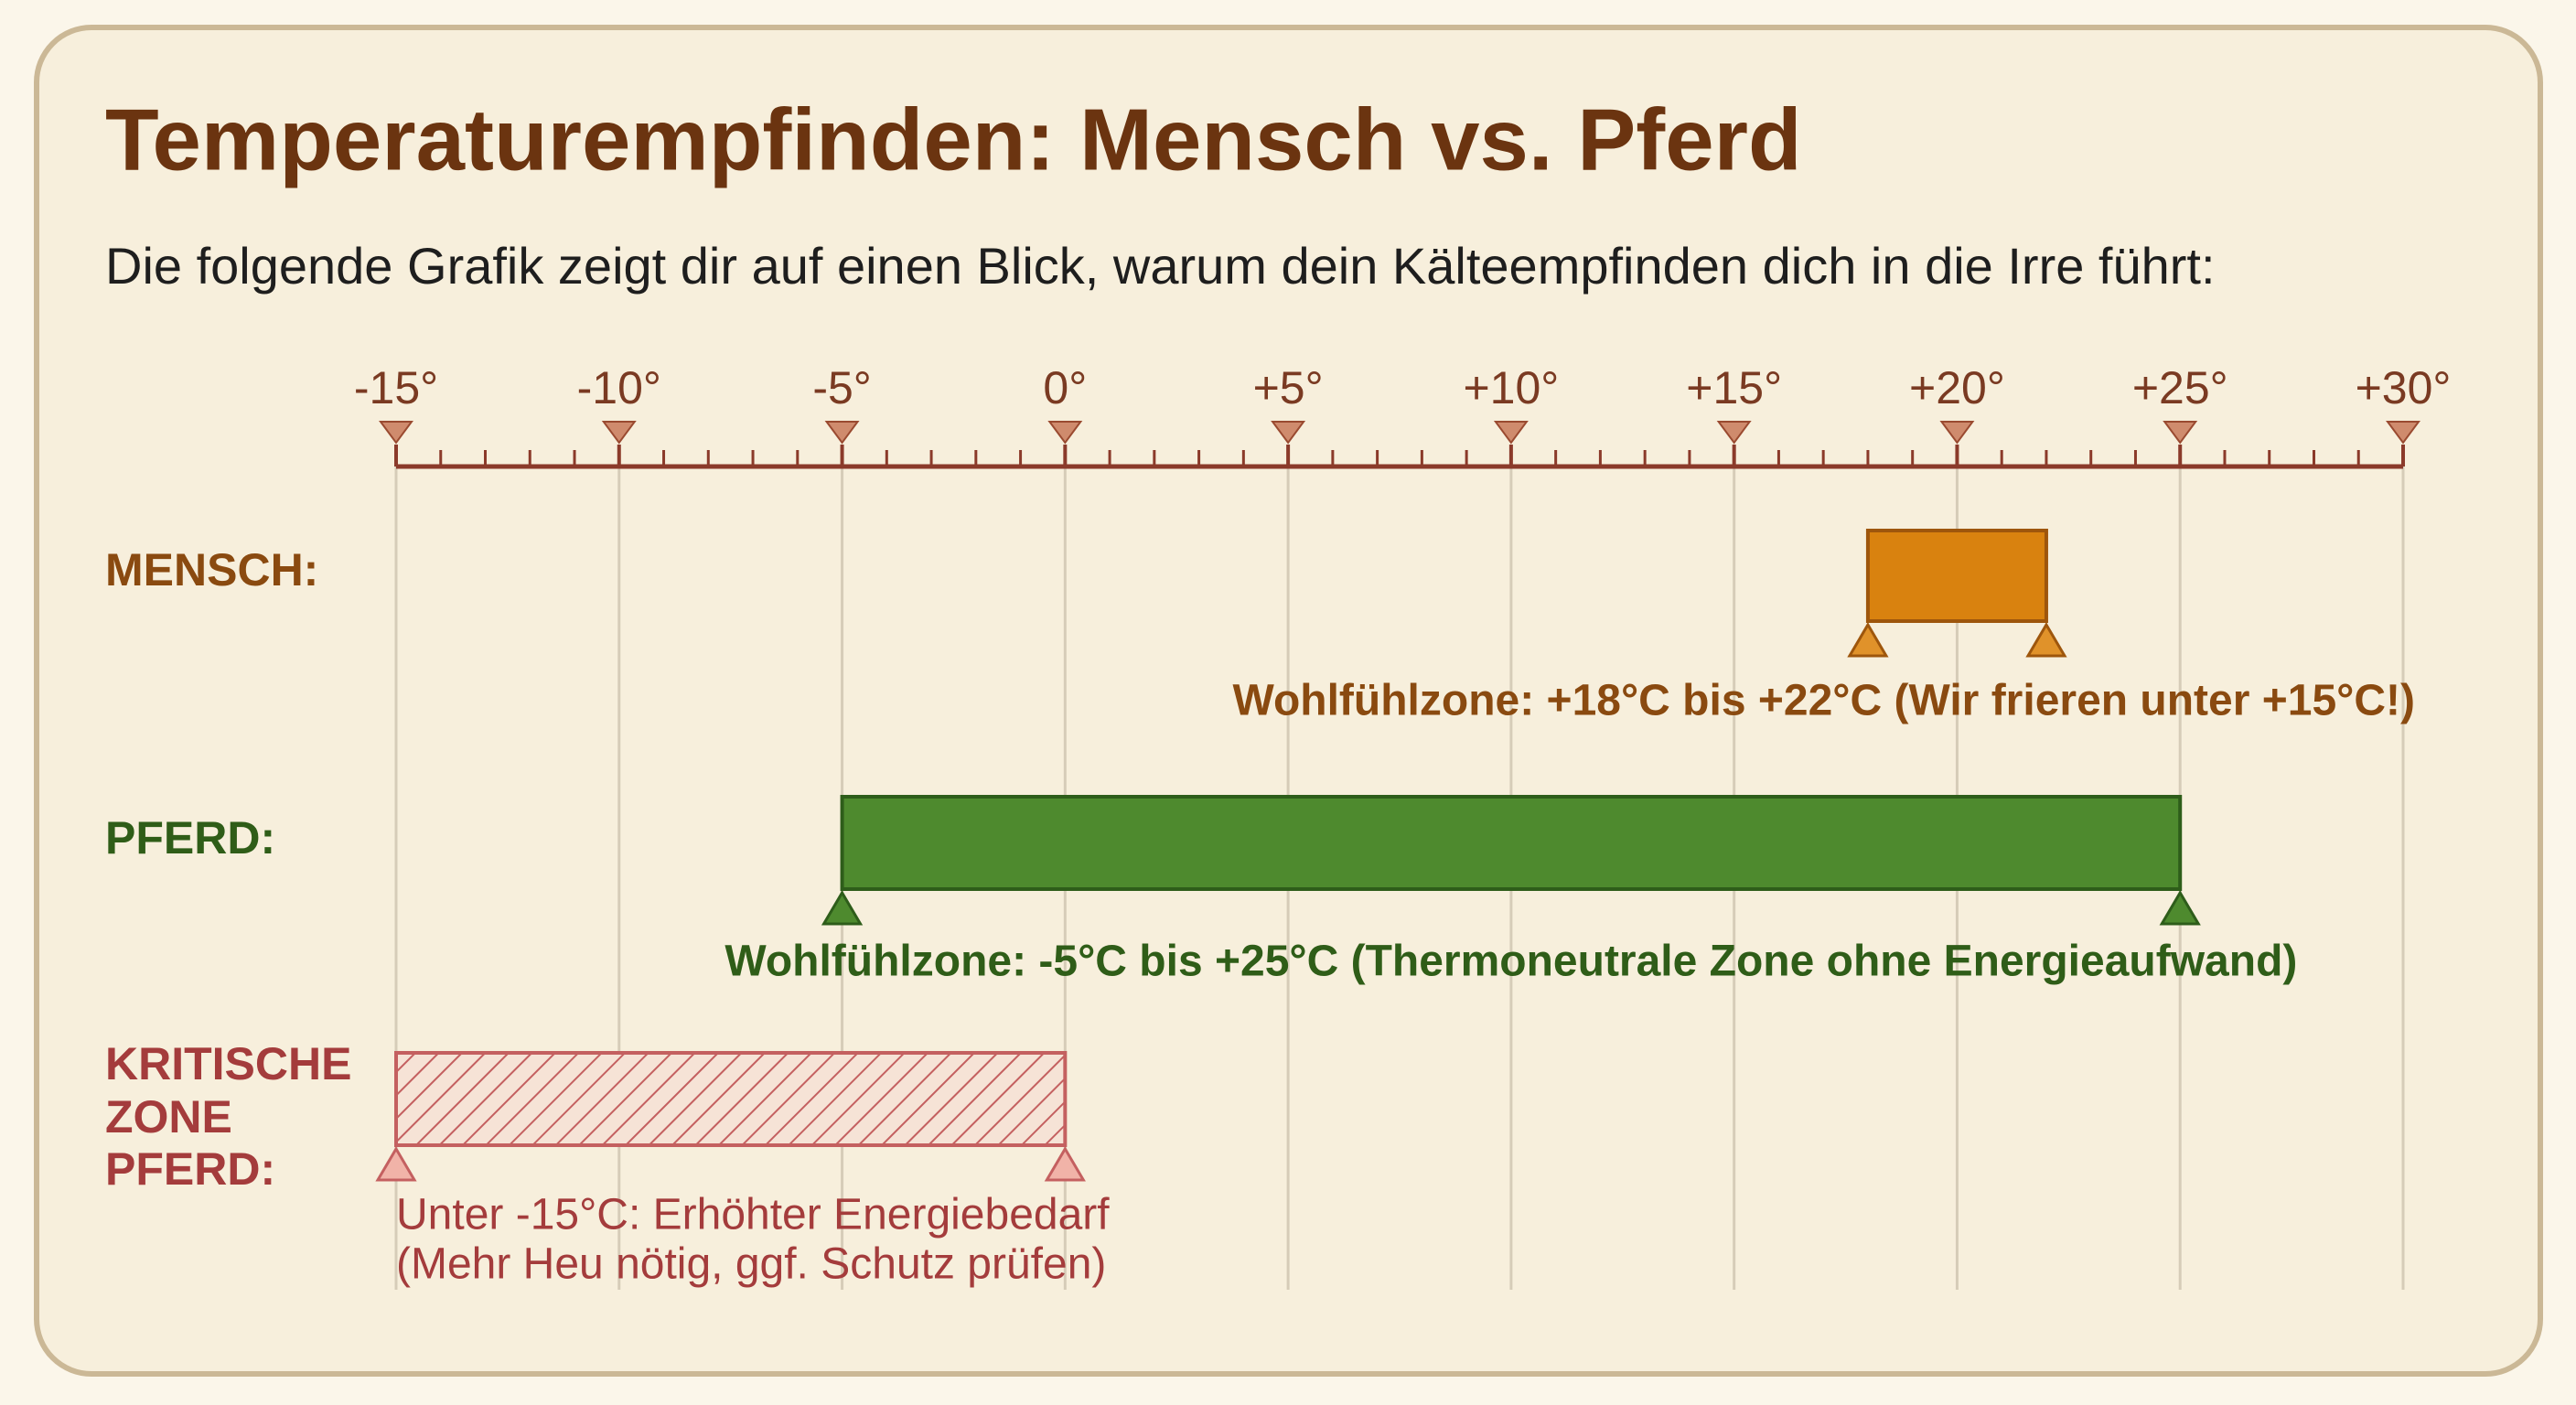 This screenshot has width=2576, height=1405. What do you see at coordinates (619, 387) in the screenshot?
I see `x-tick-label: -10°` at bounding box center [619, 387].